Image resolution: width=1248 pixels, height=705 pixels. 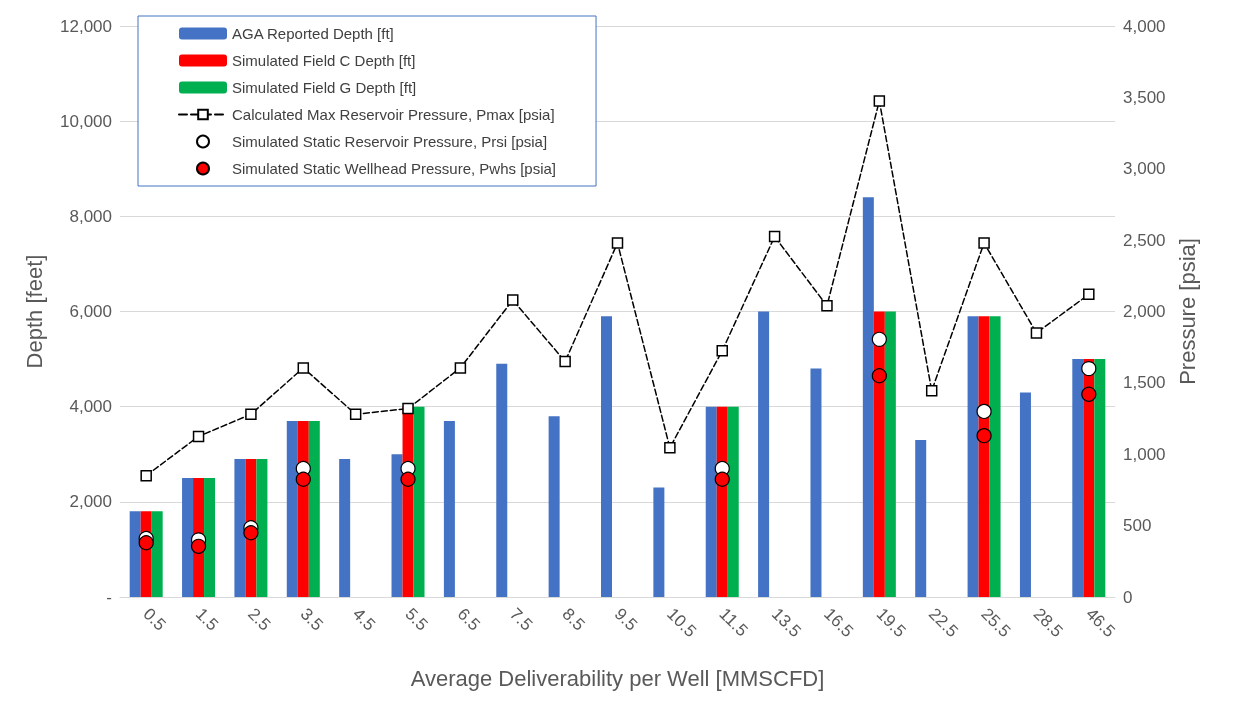 I want to click on x-axis-title: Average Deliverability per Well [MMSCFD], so click(x=617, y=678).